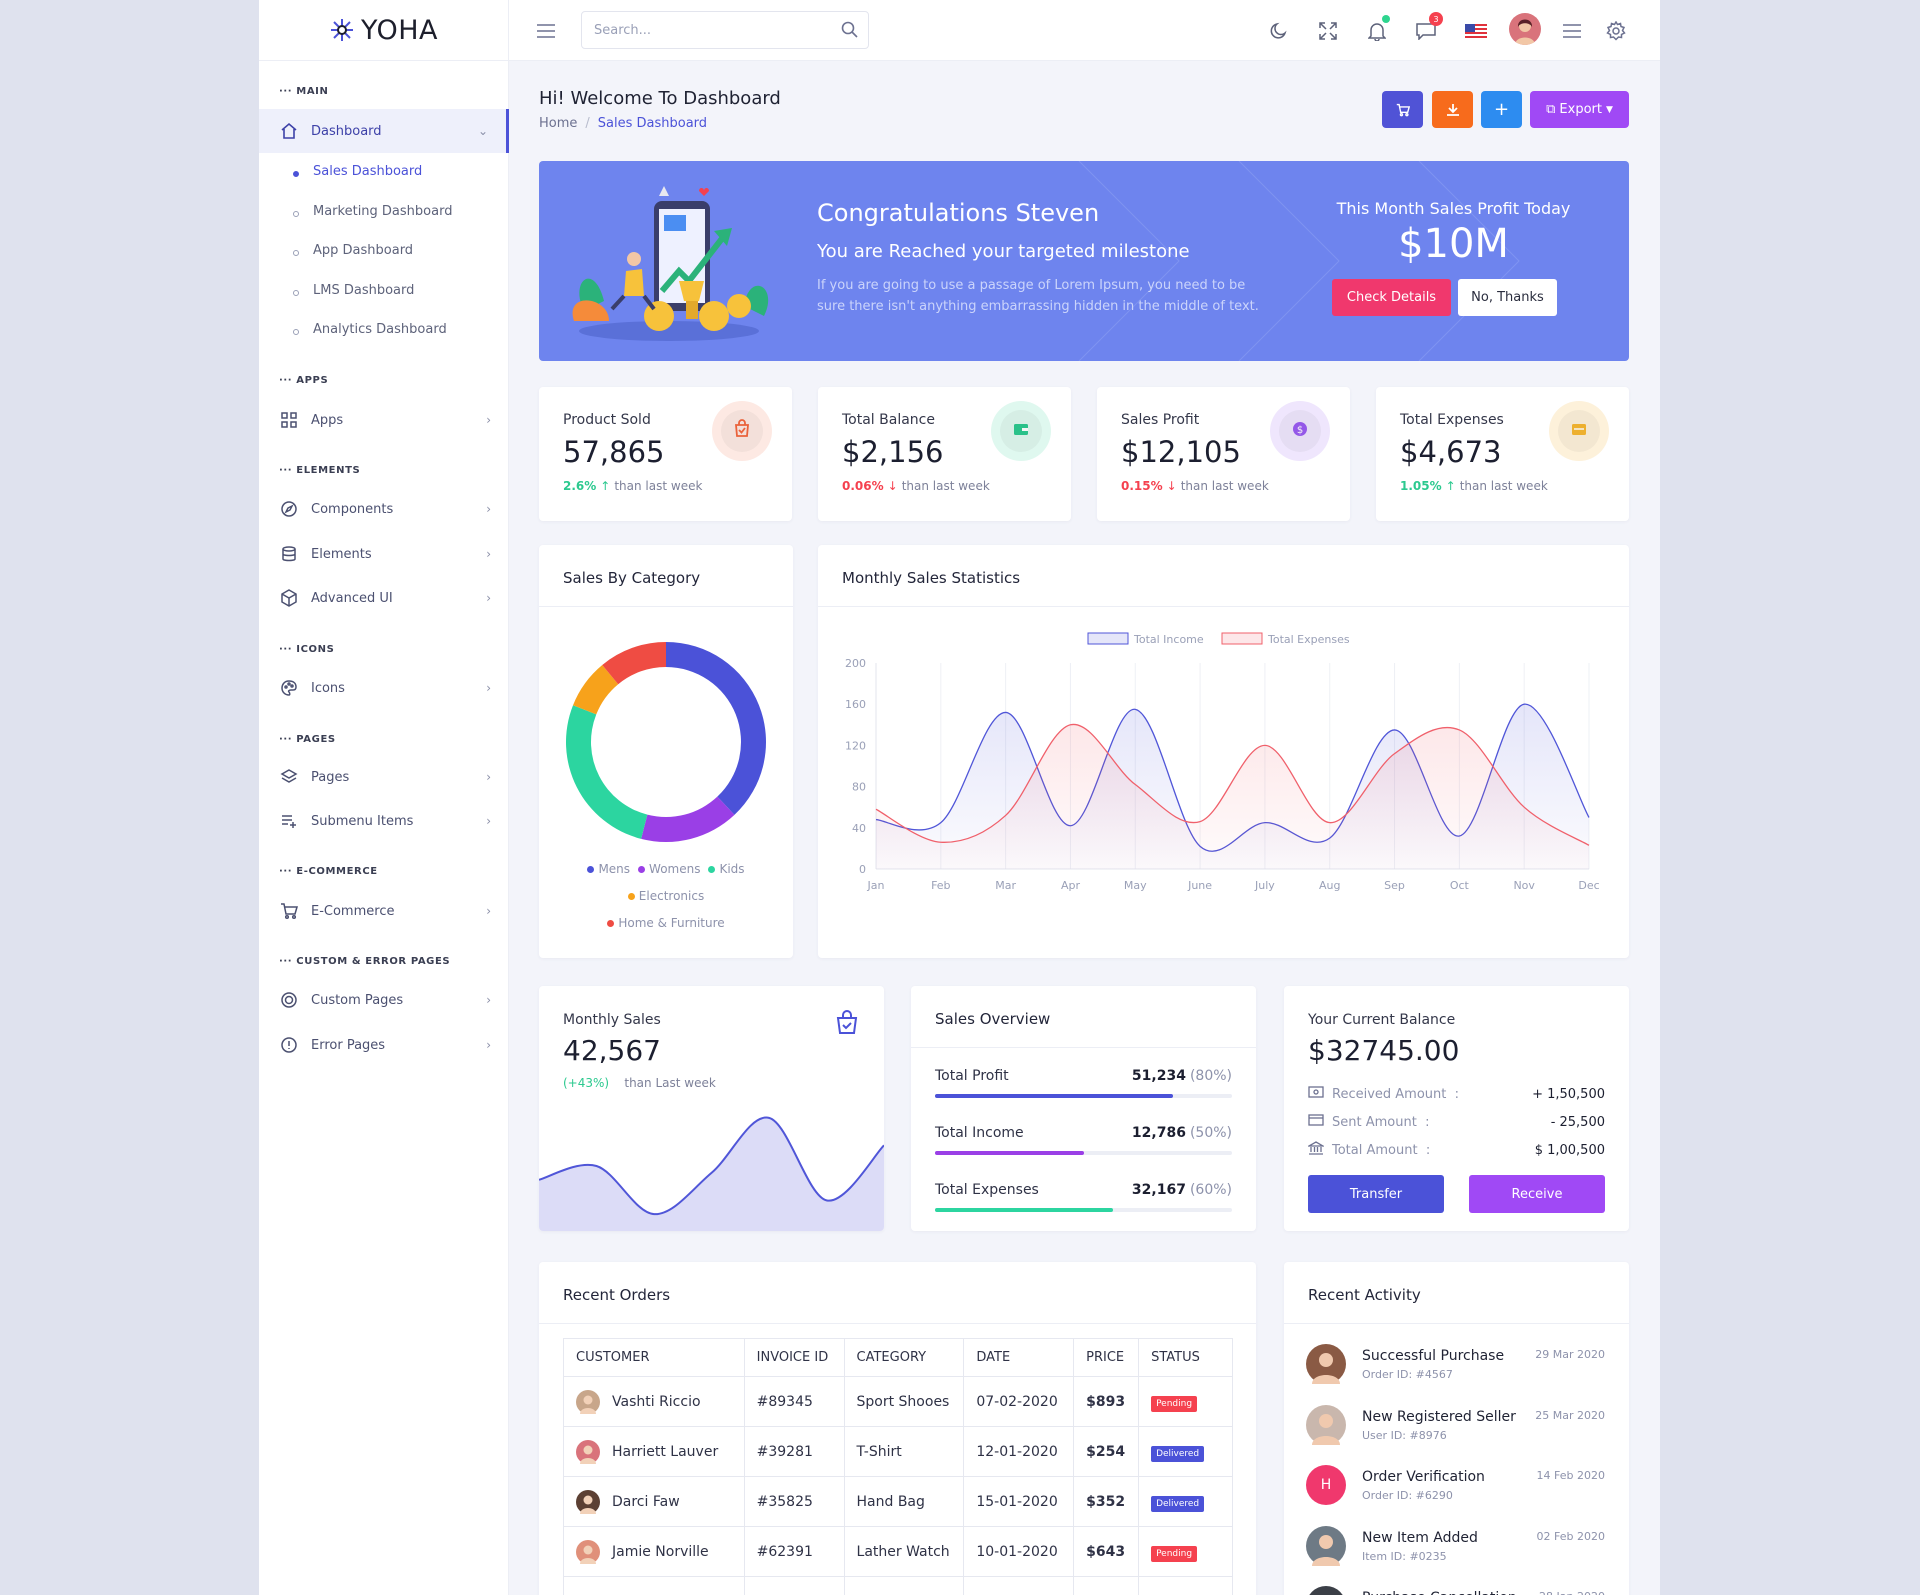 The height and width of the screenshot is (1595, 1920). Describe the element at coordinates (1456, 1122) in the screenshot. I see `balance-row-sent: Sent Amount :- 25,500` at that location.